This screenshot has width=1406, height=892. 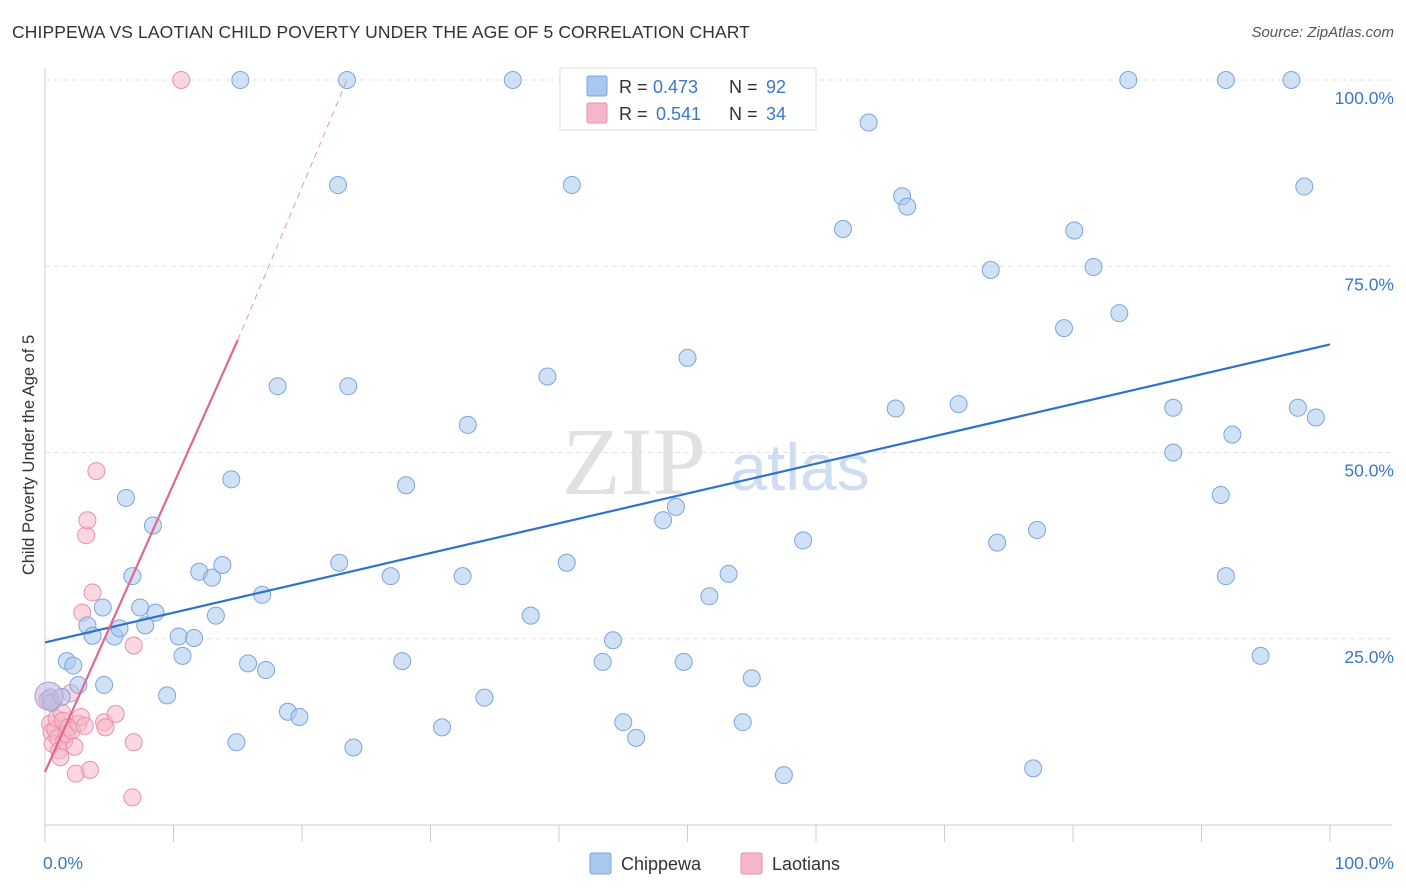 What do you see at coordinates (1364, 377) in the screenshot?
I see `y-tick-labels: 25.0% 50.0% 75.0% 100.0%` at bounding box center [1364, 377].